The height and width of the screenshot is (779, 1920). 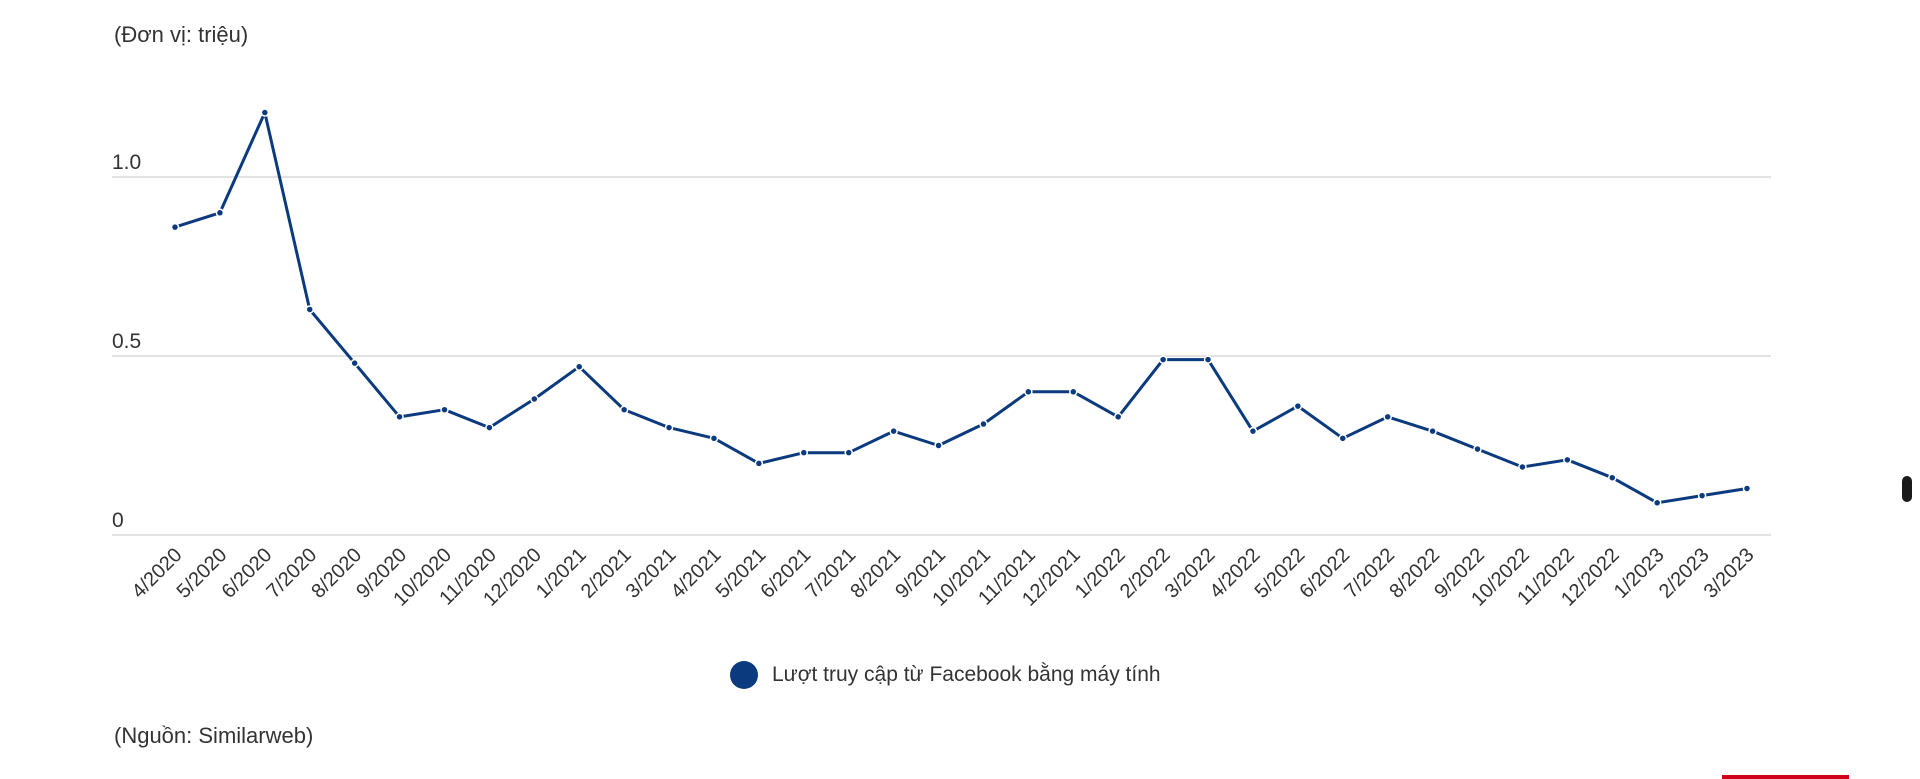 What do you see at coordinates (1324, 573) in the screenshot?
I see `x-tick-label: 6/2022` at bounding box center [1324, 573].